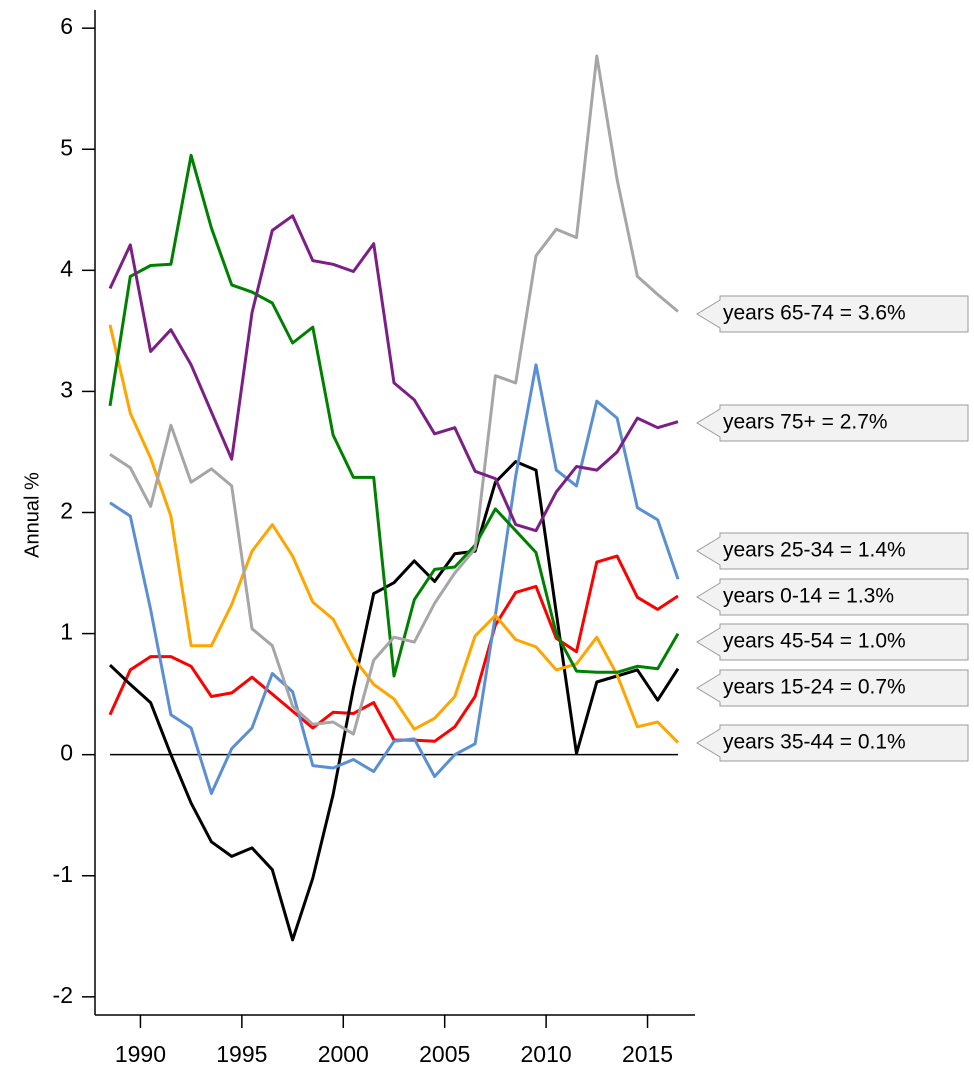 The height and width of the screenshot is (1068, 974). What do you see at coordinates (63, 995) in the screenshot?
I see `y-tick-label: -2` at bounding box center [63, 995].